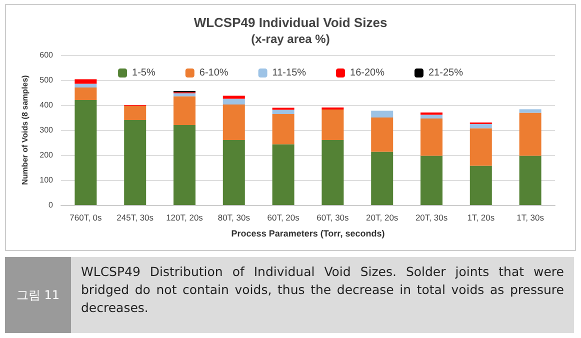 Image resolution: width=581 pixels, height=338 pixels. What do you see at coordinates (431, 217) in the screenshot?
I see `x-tick-label: 20T, 30s` at bounding box center [431, 217].